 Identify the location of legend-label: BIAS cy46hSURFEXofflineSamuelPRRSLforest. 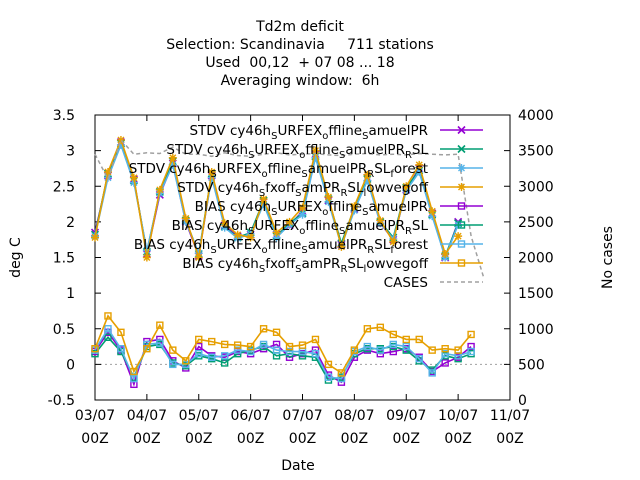
(281, 246).